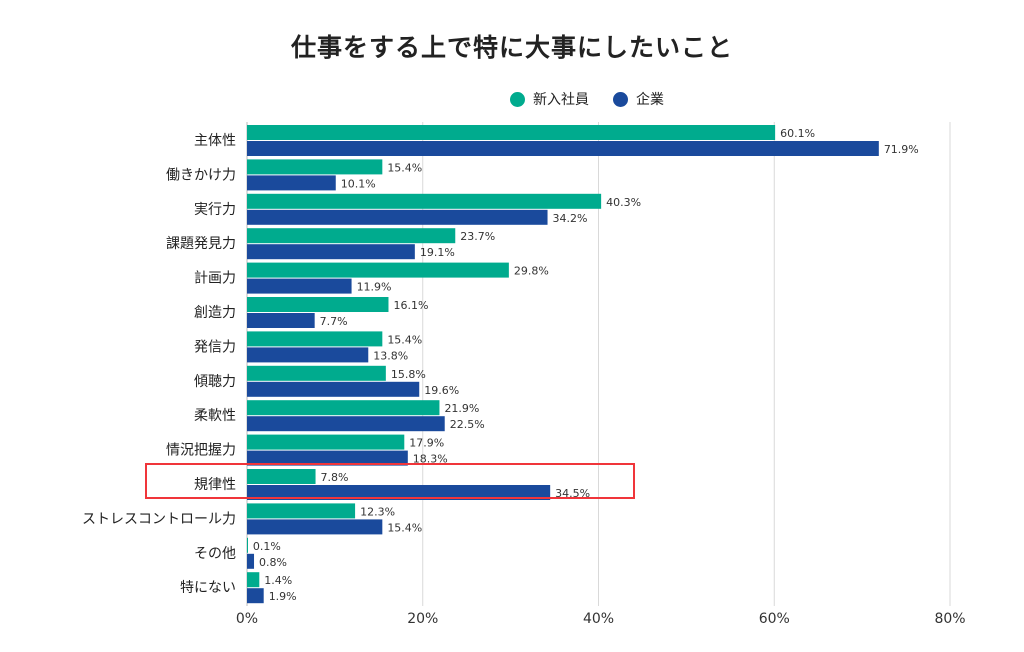 The height and width of the screenshot is (652, 1024). Describe the element at coordinates (273, 562) in the screenshot. I see `data-label: 0.8%` at that location.